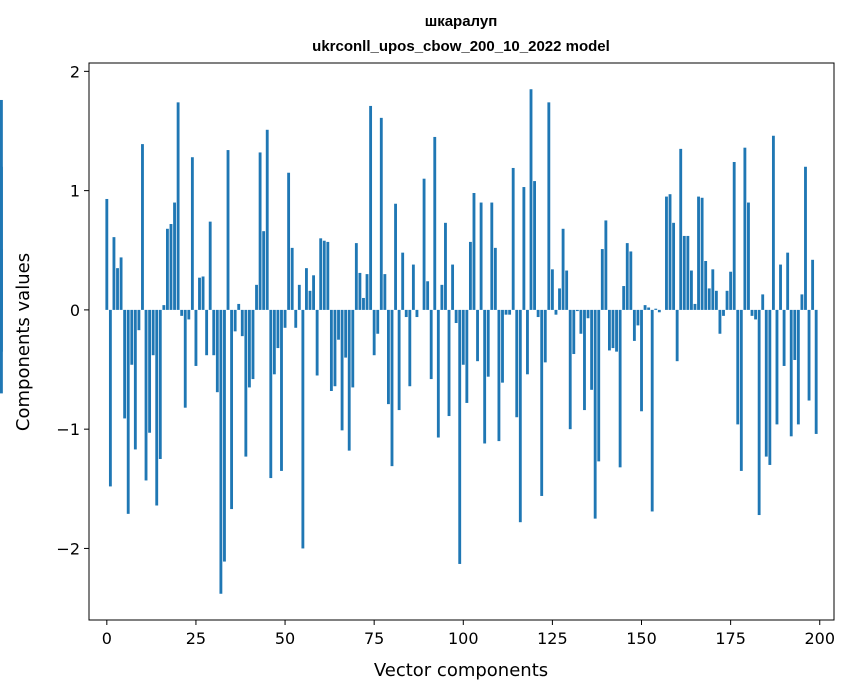 This screenshot has height=696, width=847. What do you see at coordinates (75, 191) in the screenshot?
I see `y-tick-label: 1` at bounding box center [75, 191].